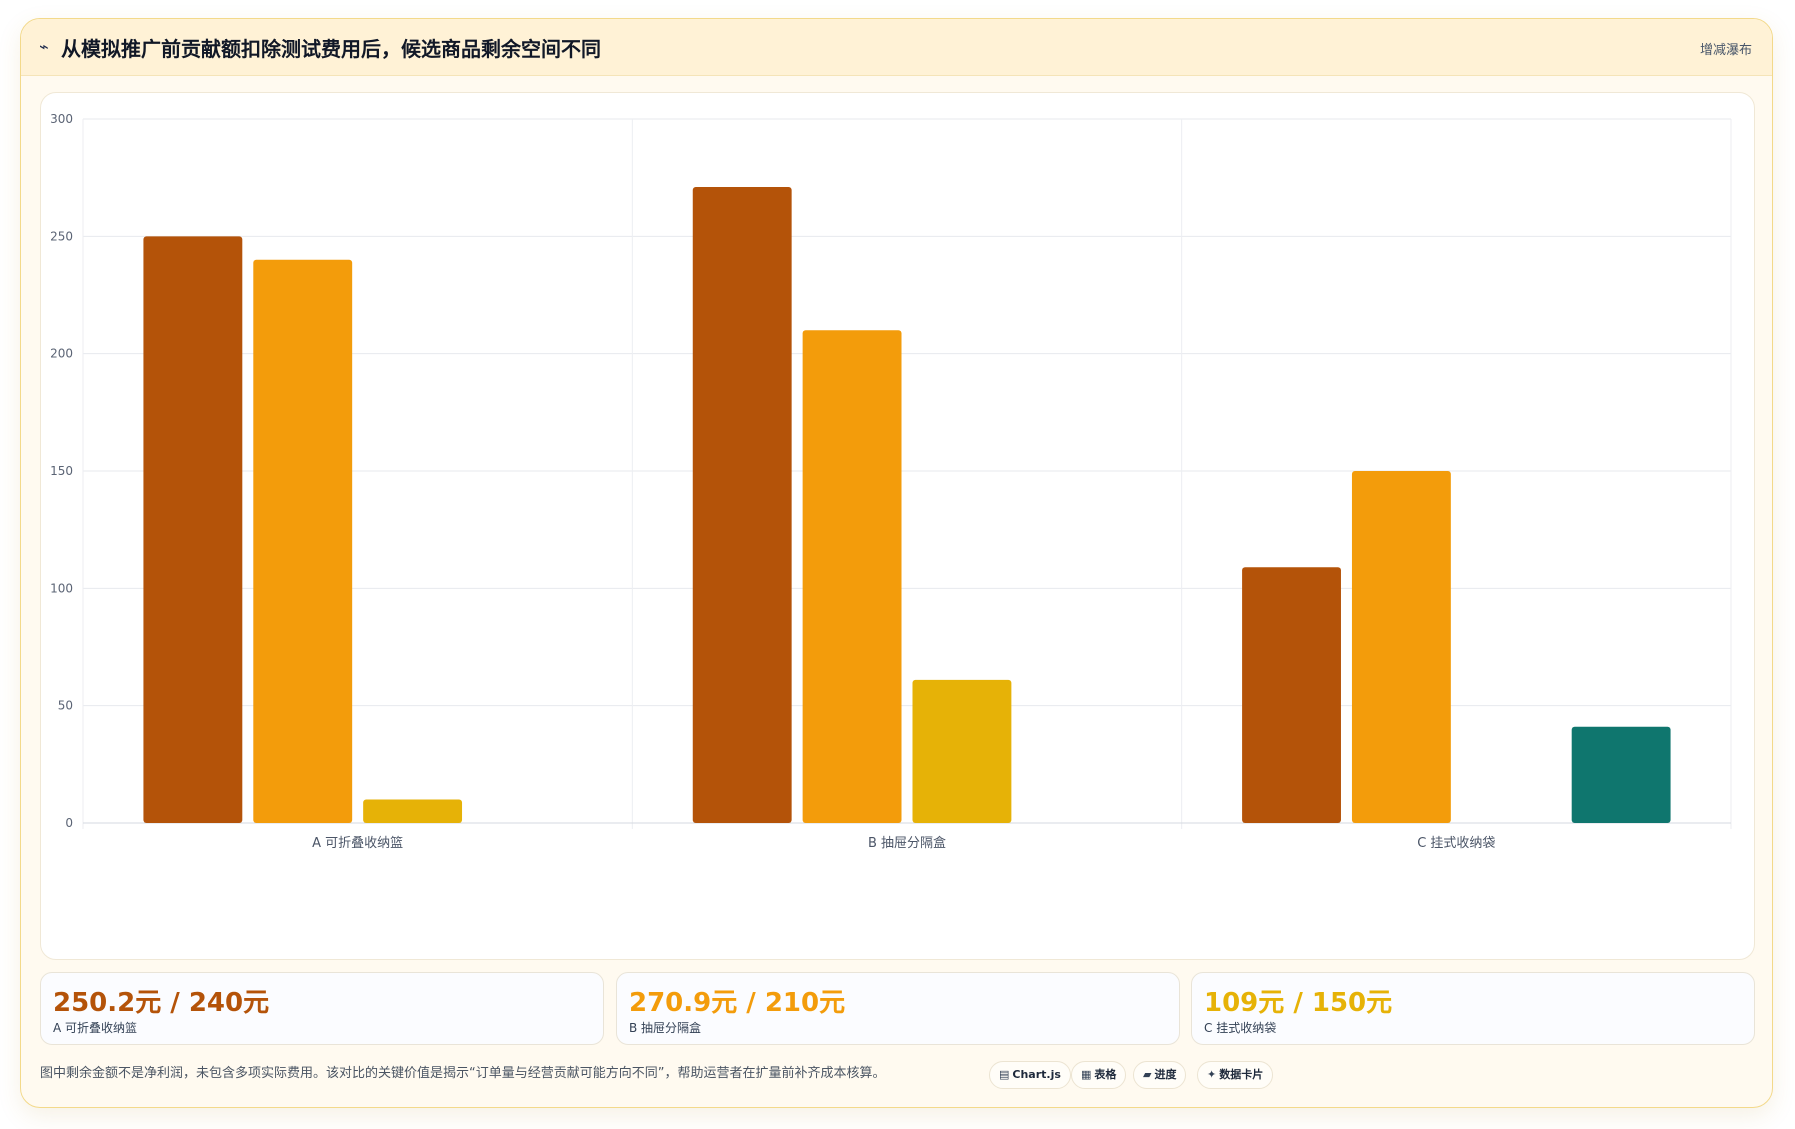  Describe the element at coordinates (303, 541) in the screenshot. I see `bar-s2-c1` at that location.